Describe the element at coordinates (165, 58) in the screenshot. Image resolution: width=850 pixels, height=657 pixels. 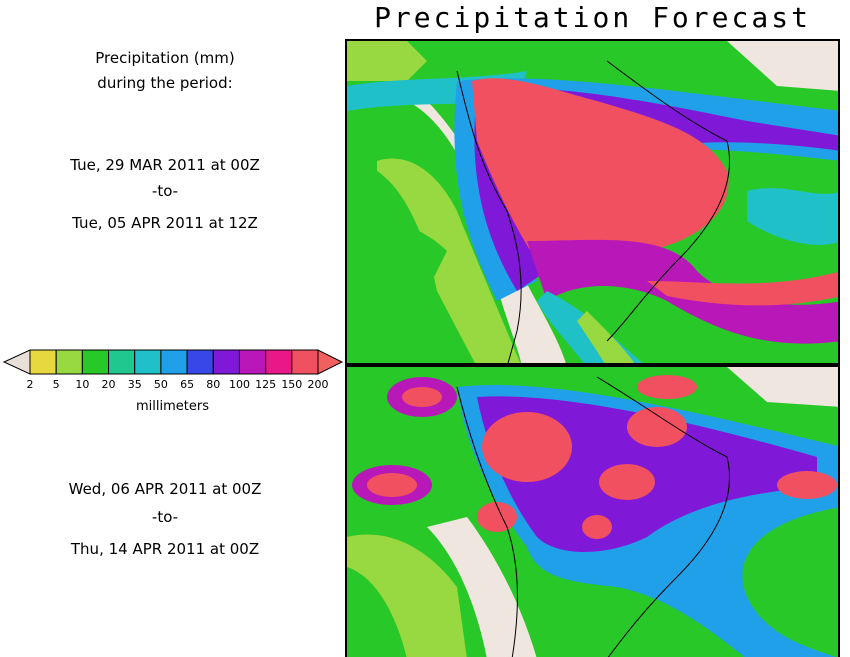
I see `header-line-1: Precipitation (mm)` at that location.